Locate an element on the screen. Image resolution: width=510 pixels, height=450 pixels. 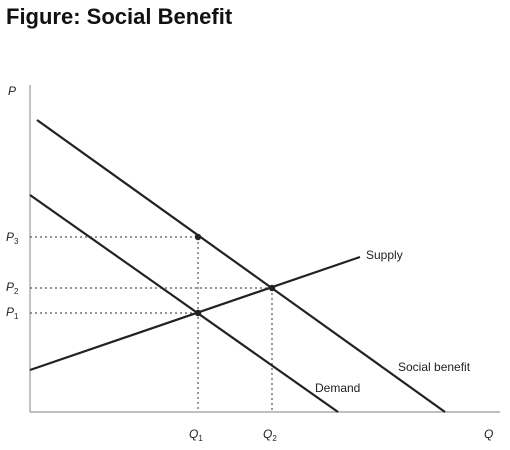
tick-label-p3: P3 is located at coordinates (12, 238).